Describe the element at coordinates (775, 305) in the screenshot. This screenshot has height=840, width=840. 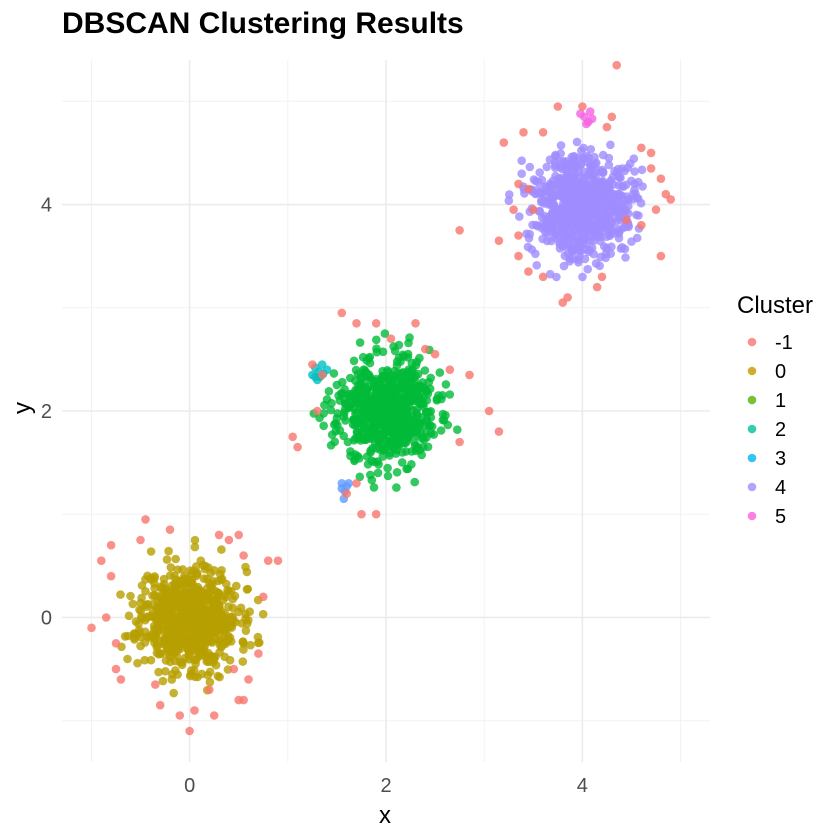
I see `legend-title: Cluster` at that location.